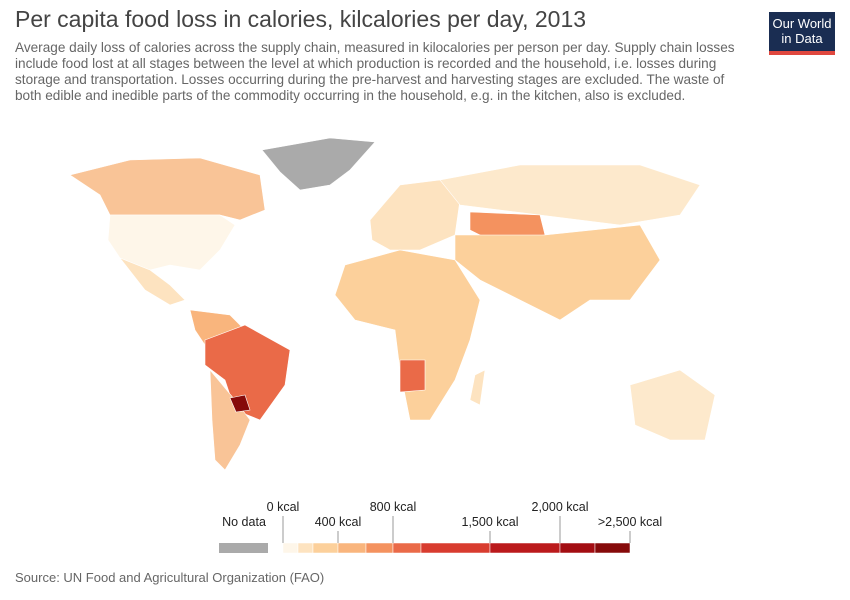  Describe the element at coordinates (407, 335) in the screenshot. I see `africa` at that location.